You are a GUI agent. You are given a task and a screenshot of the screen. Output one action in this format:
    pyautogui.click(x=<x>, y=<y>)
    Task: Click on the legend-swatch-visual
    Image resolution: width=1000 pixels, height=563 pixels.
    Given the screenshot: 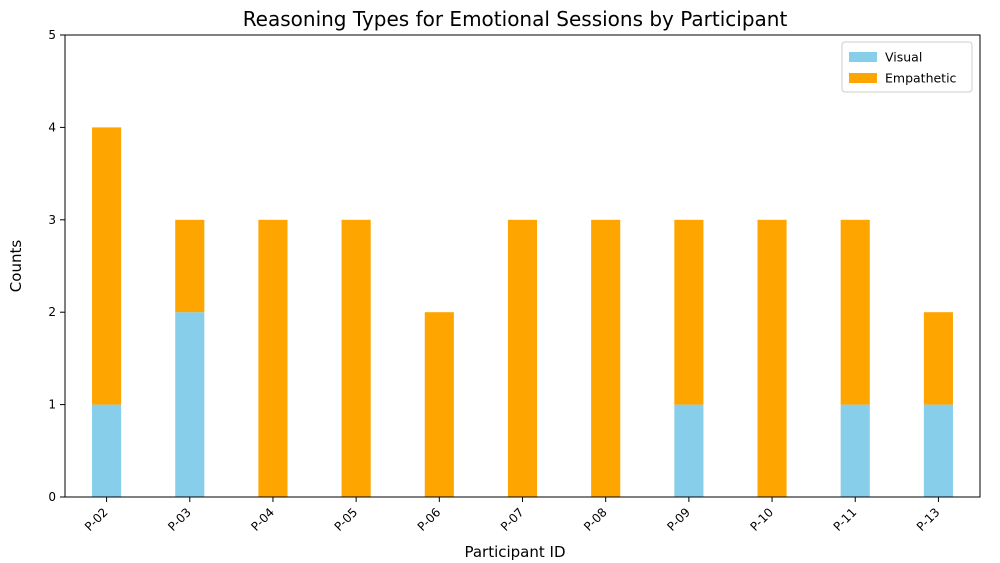 What is the action you would take?
    pyautogui.click(x=863, y=57)
    